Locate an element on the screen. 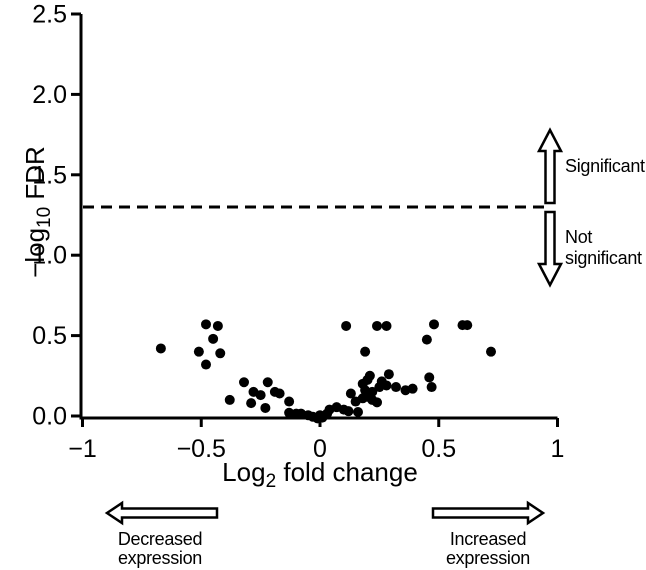 The image size is (646, 570). x-axis-title: Log2 fold change is located at coordinates (320, 474).